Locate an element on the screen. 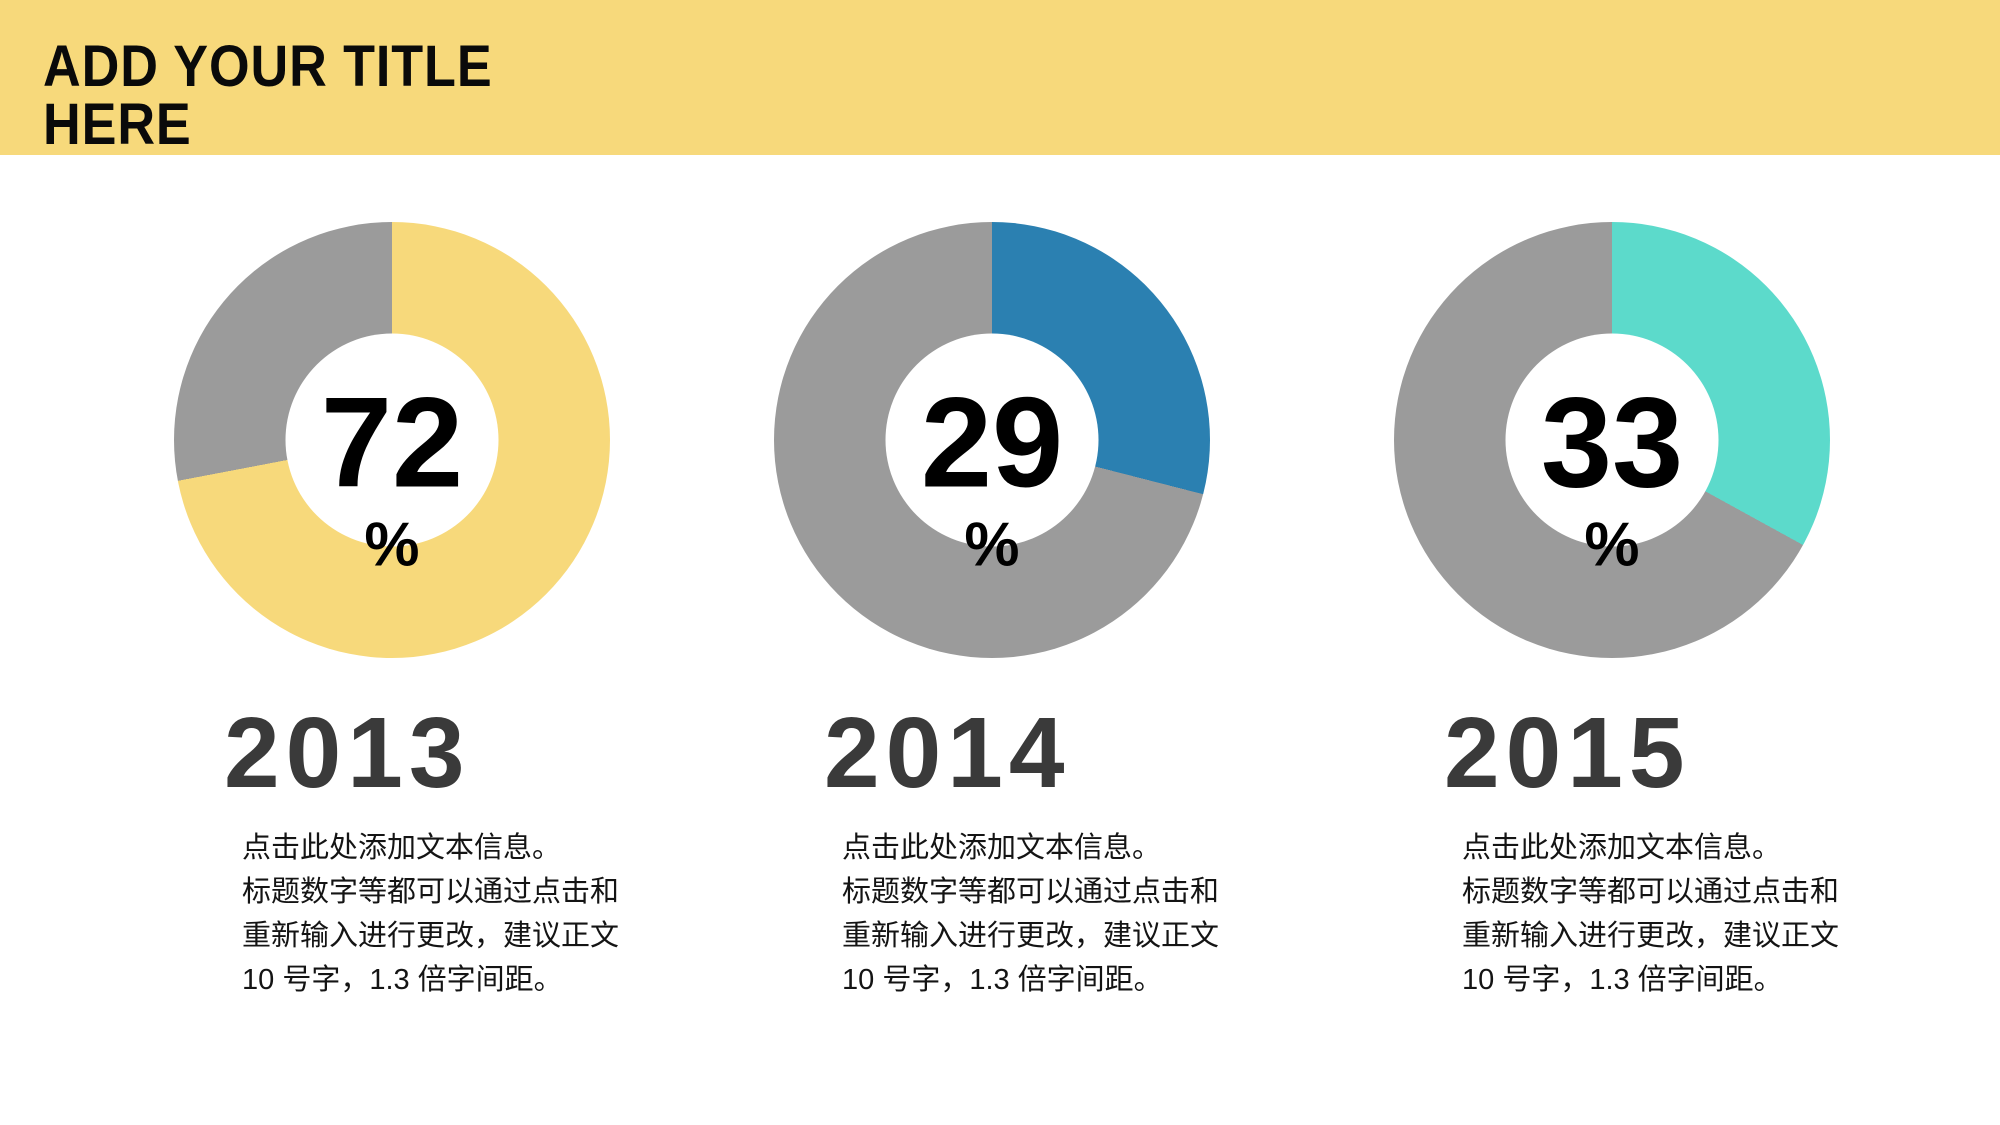  percent-value: 72 is located at coordinates (392, 442).